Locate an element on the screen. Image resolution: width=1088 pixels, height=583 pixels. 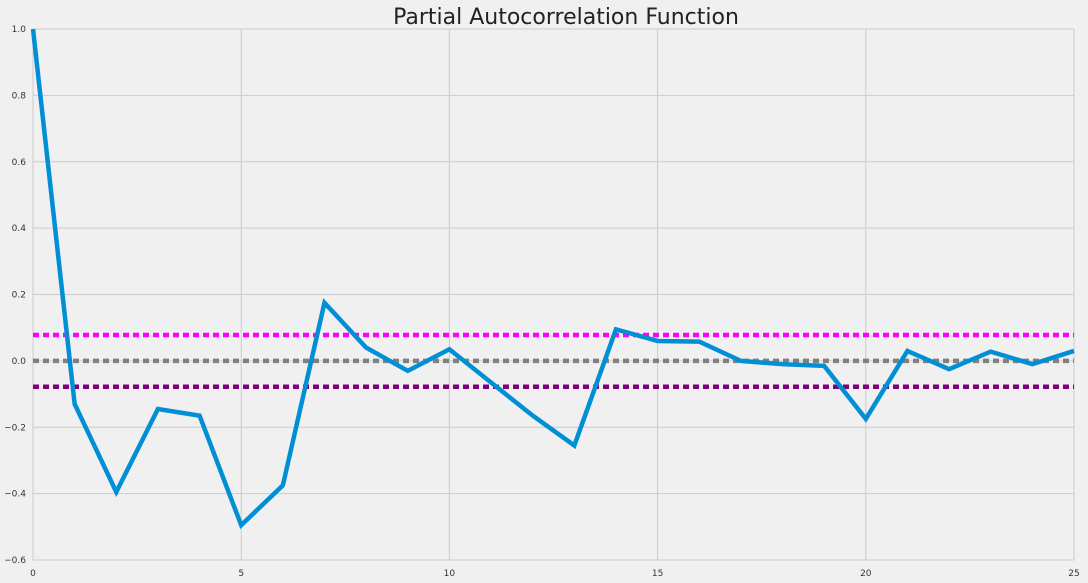
reference-lines is located at coordinates (553, 361).